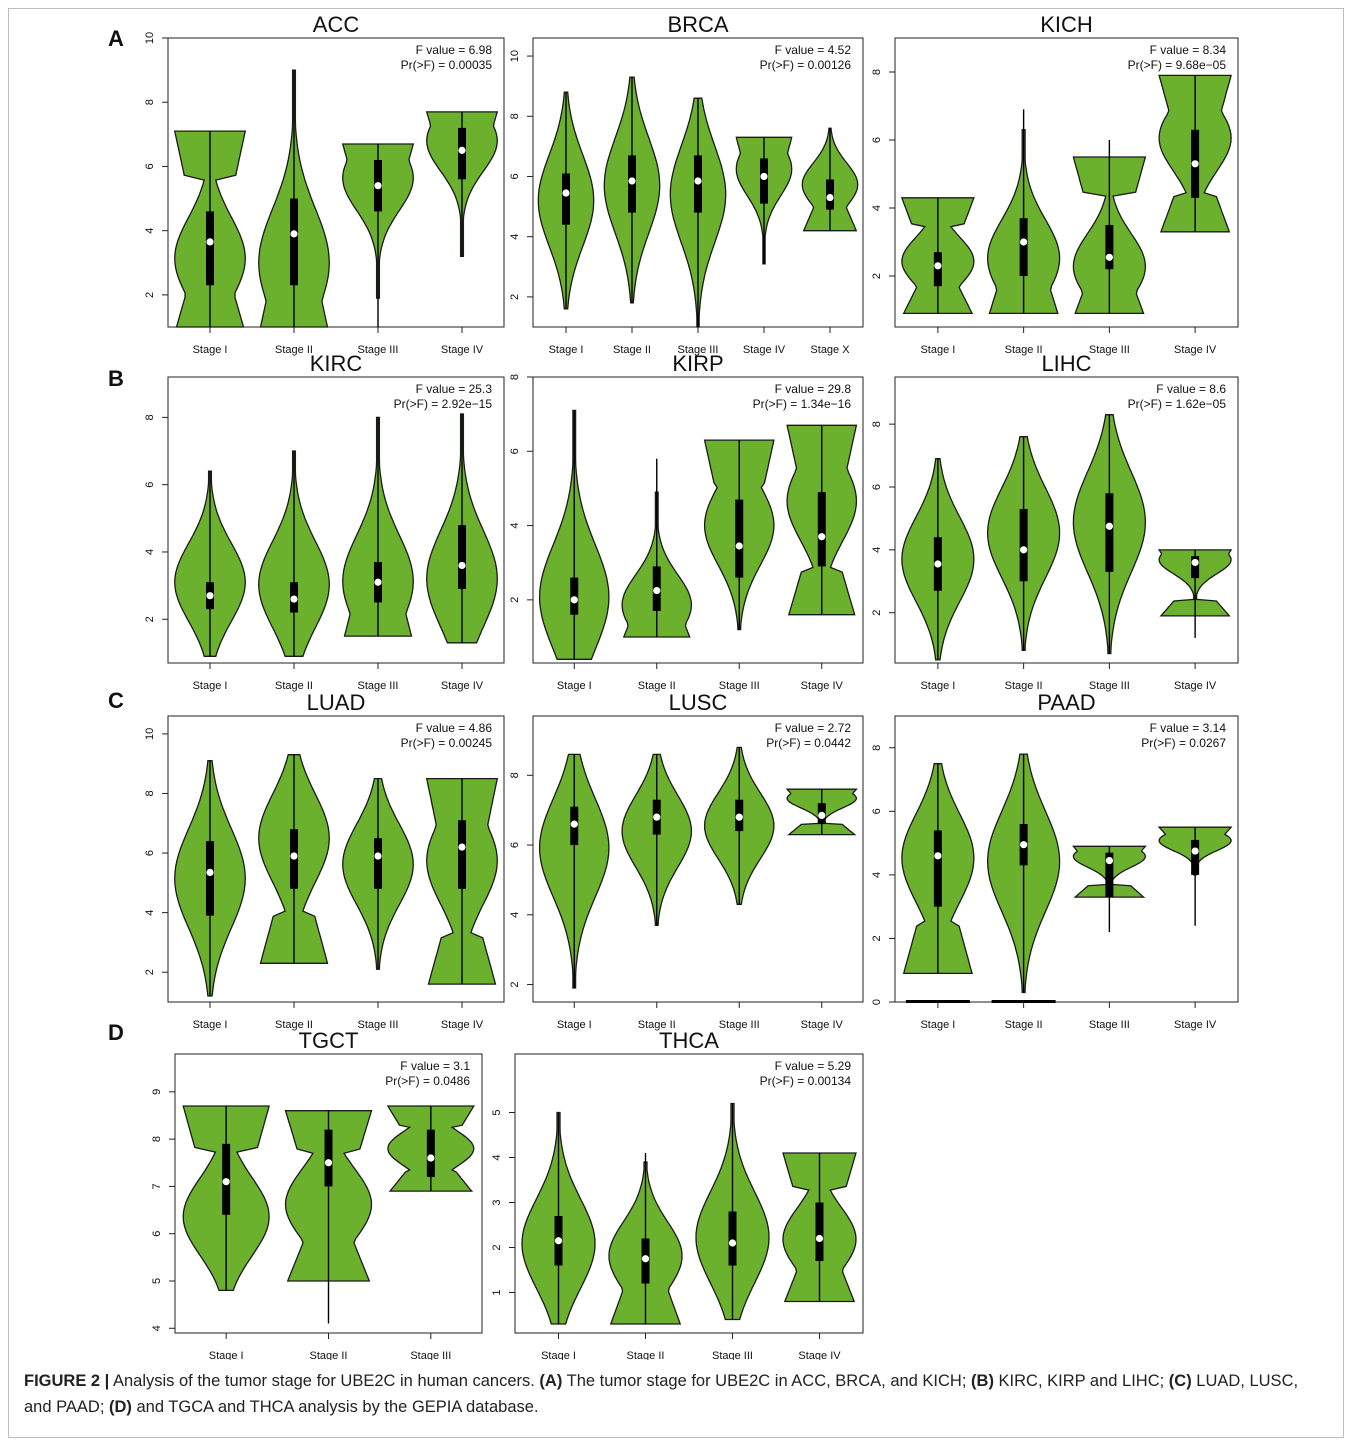 This screenshot has width=1354, height=1450. What do you see at coordinates (67, 1381) in the screenshot?
I see `caption-lead: FIGURE 2 |` at bounding box center [67, 1381].